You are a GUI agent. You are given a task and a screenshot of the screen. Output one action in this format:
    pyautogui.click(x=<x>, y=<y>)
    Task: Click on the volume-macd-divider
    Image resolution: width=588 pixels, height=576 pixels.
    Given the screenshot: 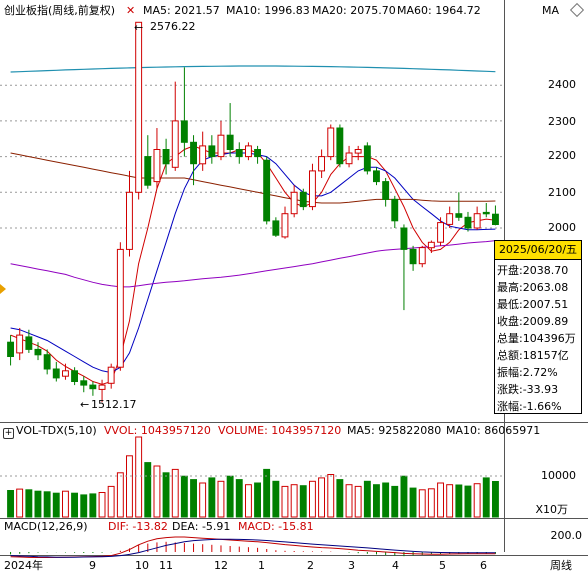 What is the action you would take?
    pyautogui.click(x=294, y=518)
    